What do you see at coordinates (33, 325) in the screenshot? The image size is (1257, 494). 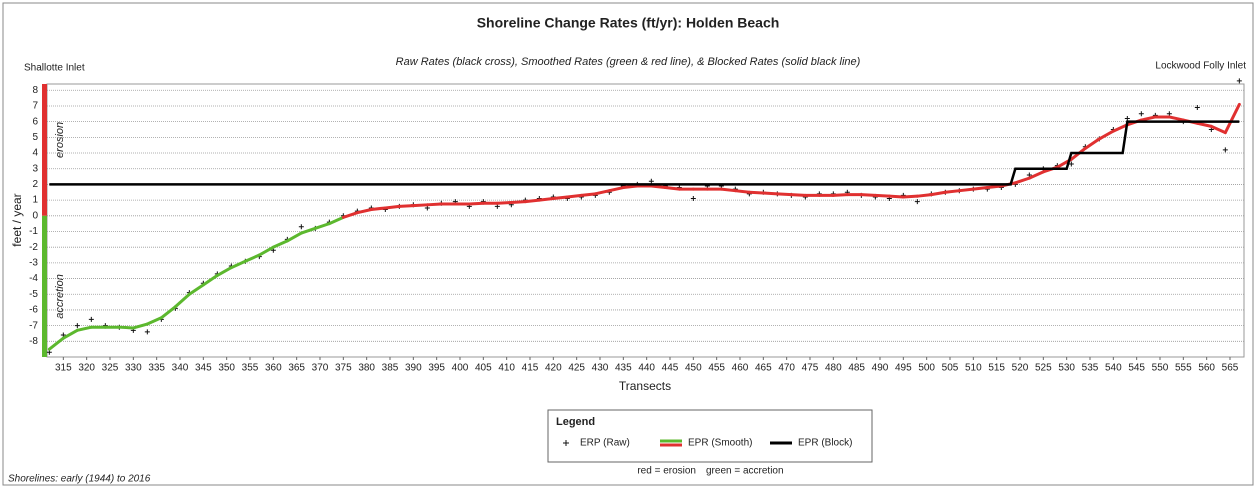 I see `y-tick-label: -7` at bounding box center [33, 325].